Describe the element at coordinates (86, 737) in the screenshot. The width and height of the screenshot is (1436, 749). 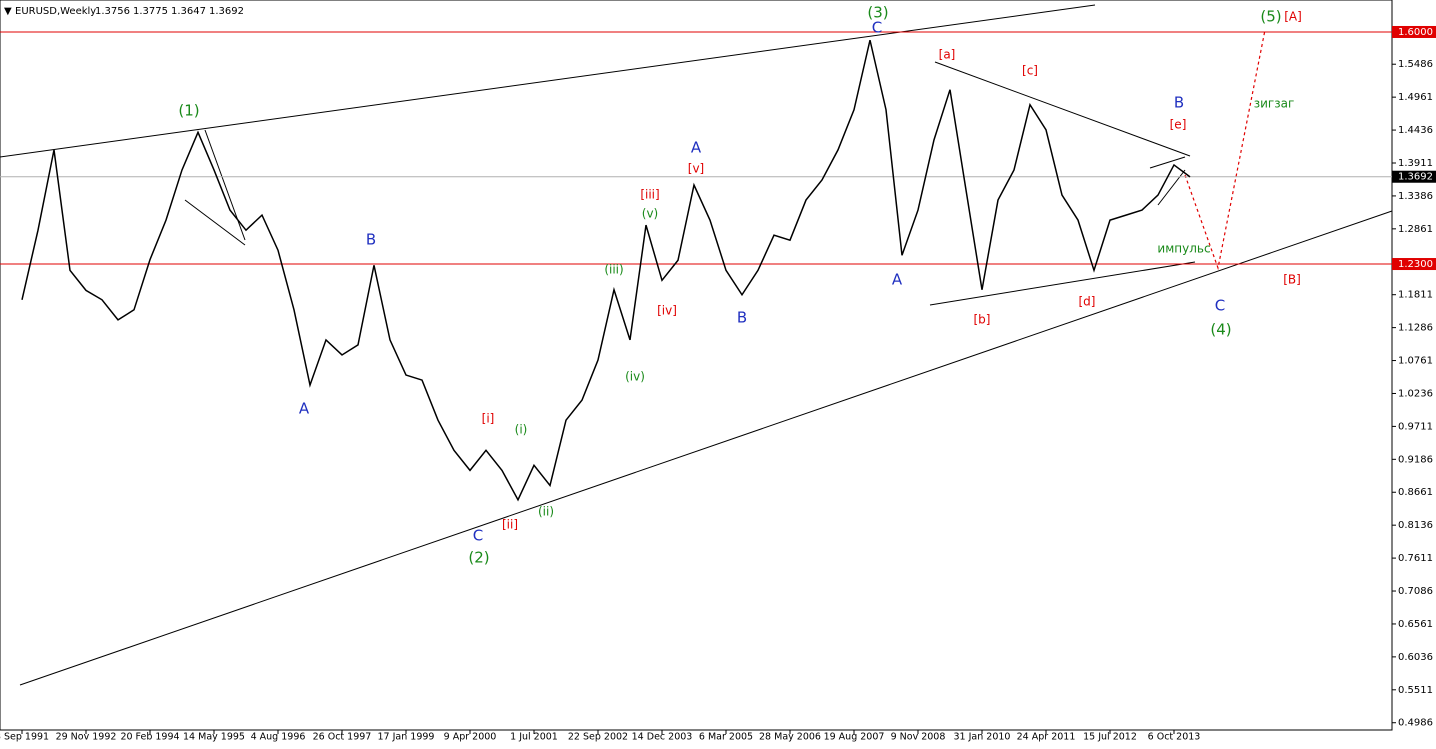
I see `x-tick-label: 29 Nov 1992` at that location.